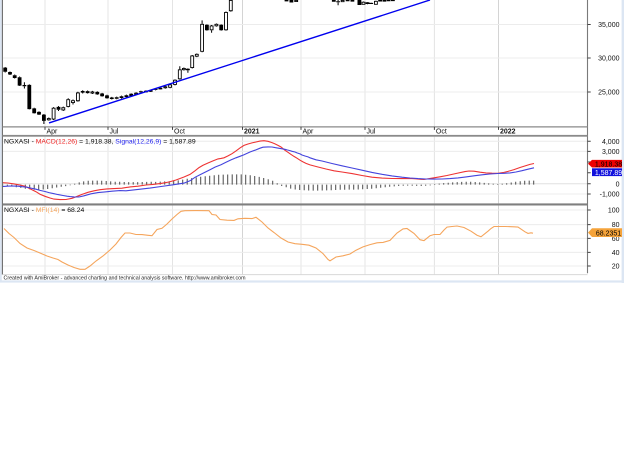 The height and width of the screenshot is (475, 624). Describe the element at coordinates (614, 211) in the screenshot. I see `svg-text: 100` at that location.